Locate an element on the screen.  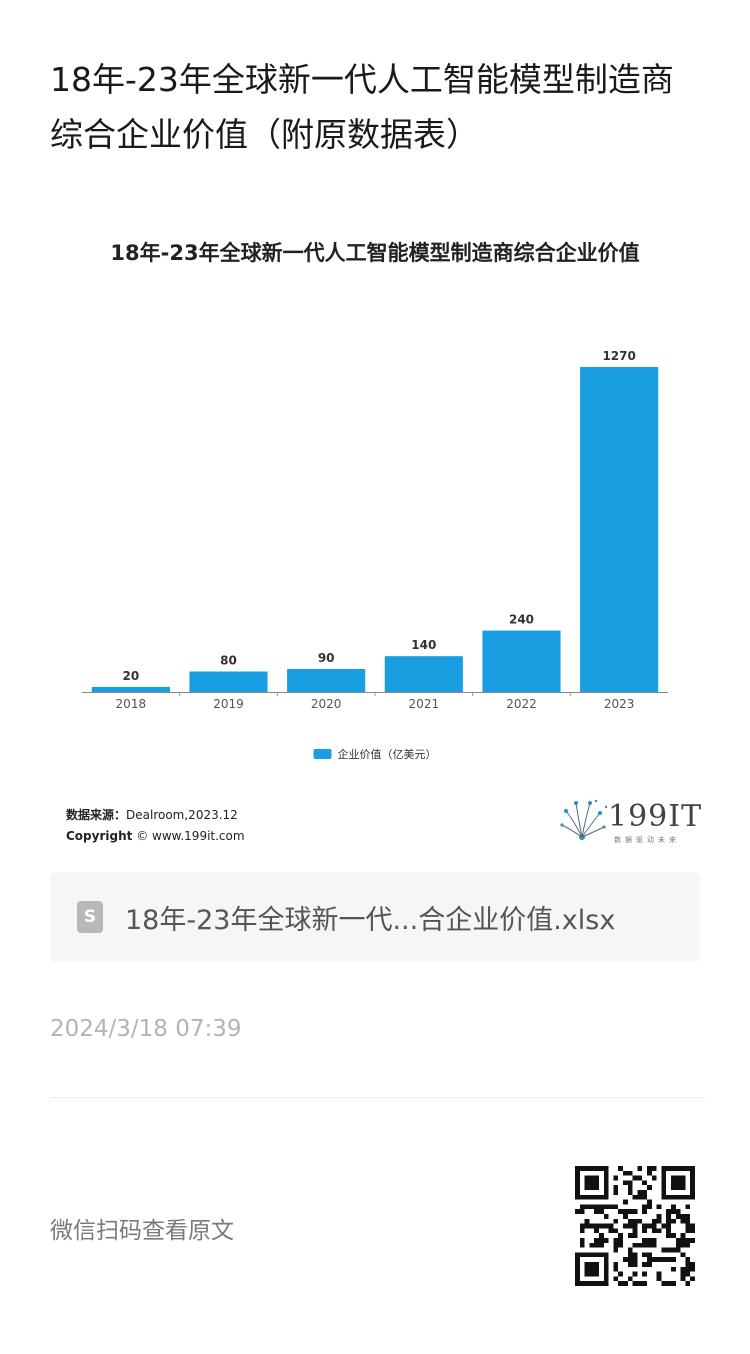
bar-2021 is located at coordinates (423, 674).